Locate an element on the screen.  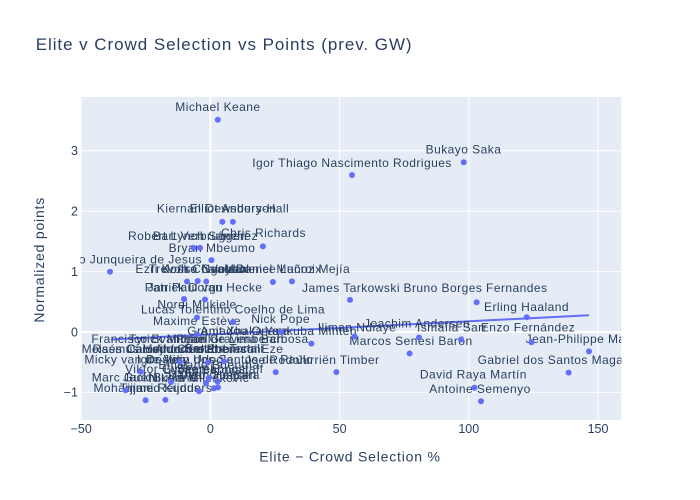
svg-text: Micky van de Ven is located at coordinates (134, 360).